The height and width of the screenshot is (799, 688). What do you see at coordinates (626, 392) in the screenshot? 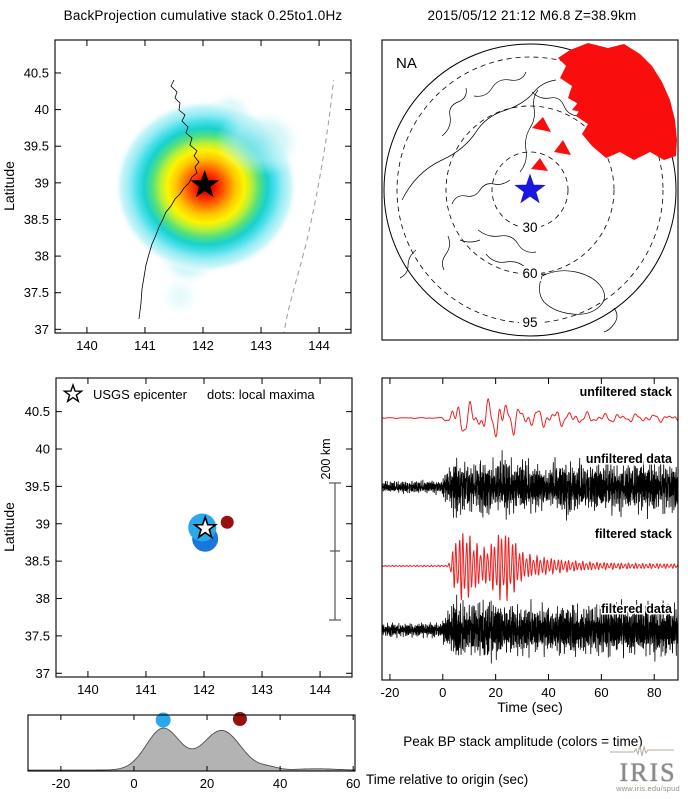
I see `trace-label-unfiltered-stack: unfiltered stack` at bounding box center [626, 392].